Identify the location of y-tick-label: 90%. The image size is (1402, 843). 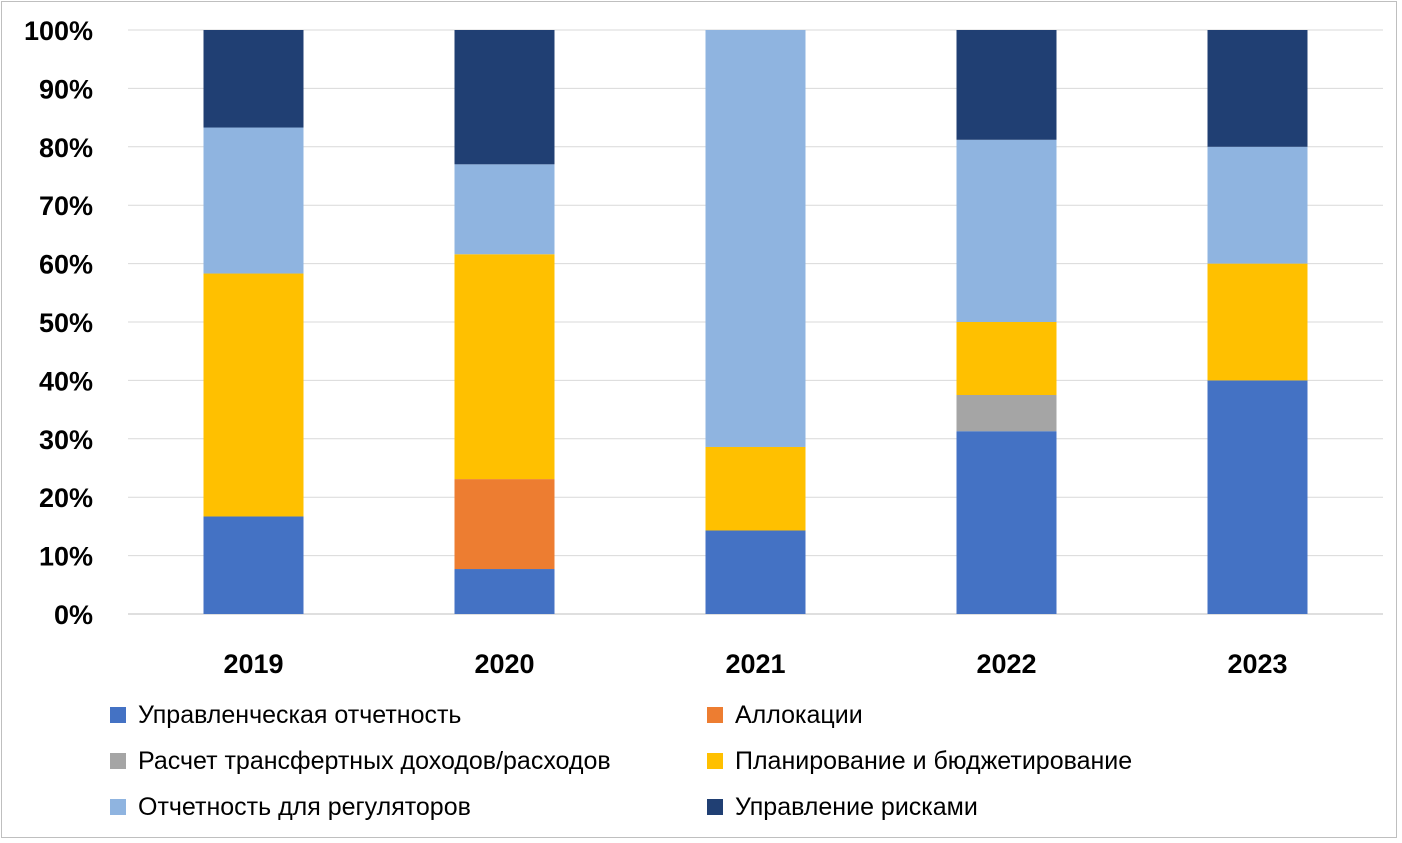
(66, 89).